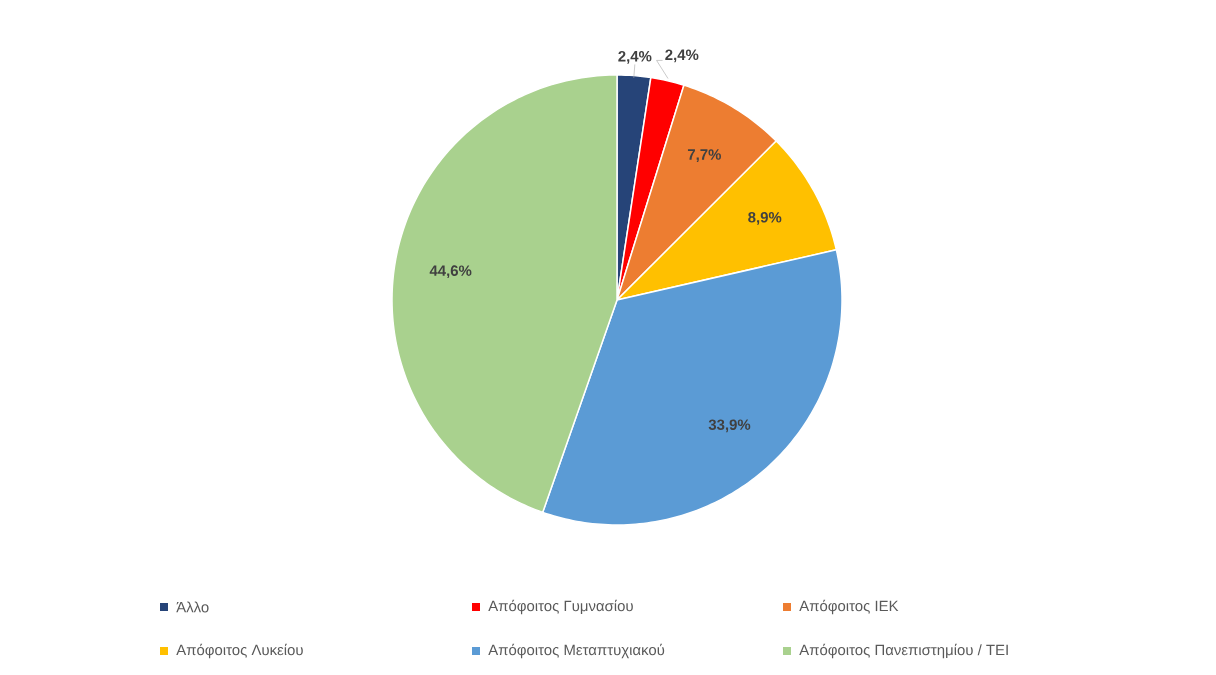  I want to click on legend-label: Απόφοιτος Πανεπιστημίου / ΤΕΙ, so click(903, 651).